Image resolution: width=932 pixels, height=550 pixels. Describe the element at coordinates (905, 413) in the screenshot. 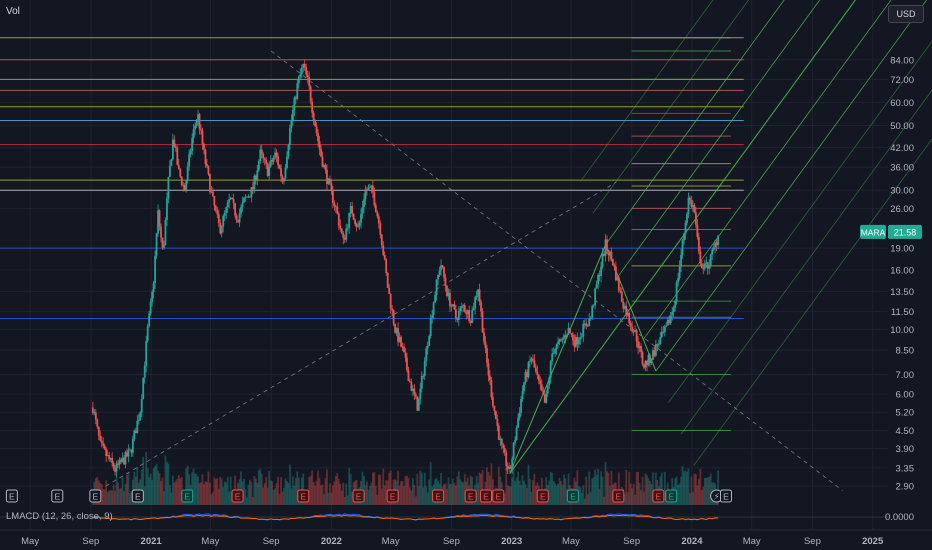

I see `price-axis-label: 5.20` at that location.